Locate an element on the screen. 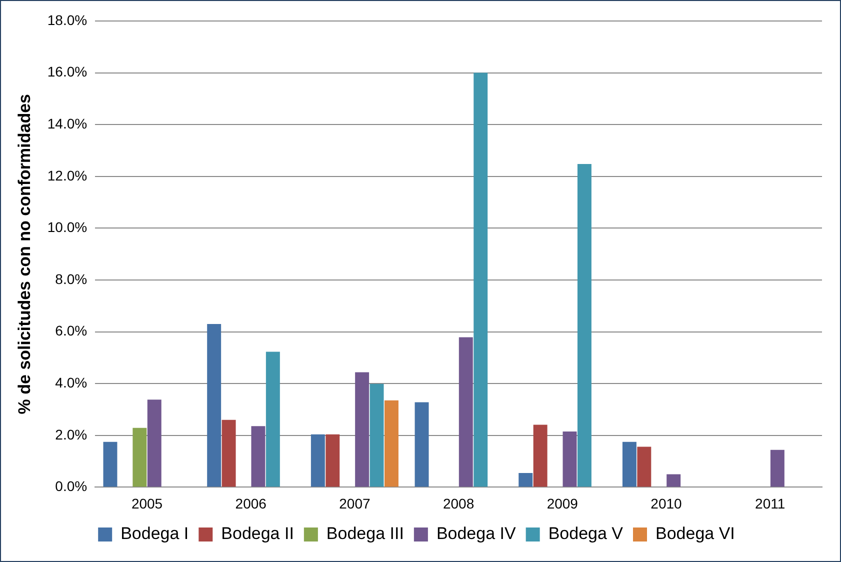 The width and height of the screenshot is (841, 562). legend-label: Bodega II is located at coordinates (257, 534).